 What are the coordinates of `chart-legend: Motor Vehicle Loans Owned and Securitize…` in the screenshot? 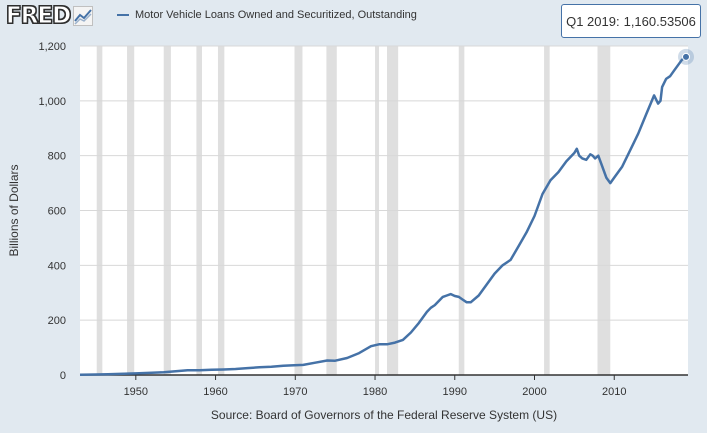 It's located at (267, 15).